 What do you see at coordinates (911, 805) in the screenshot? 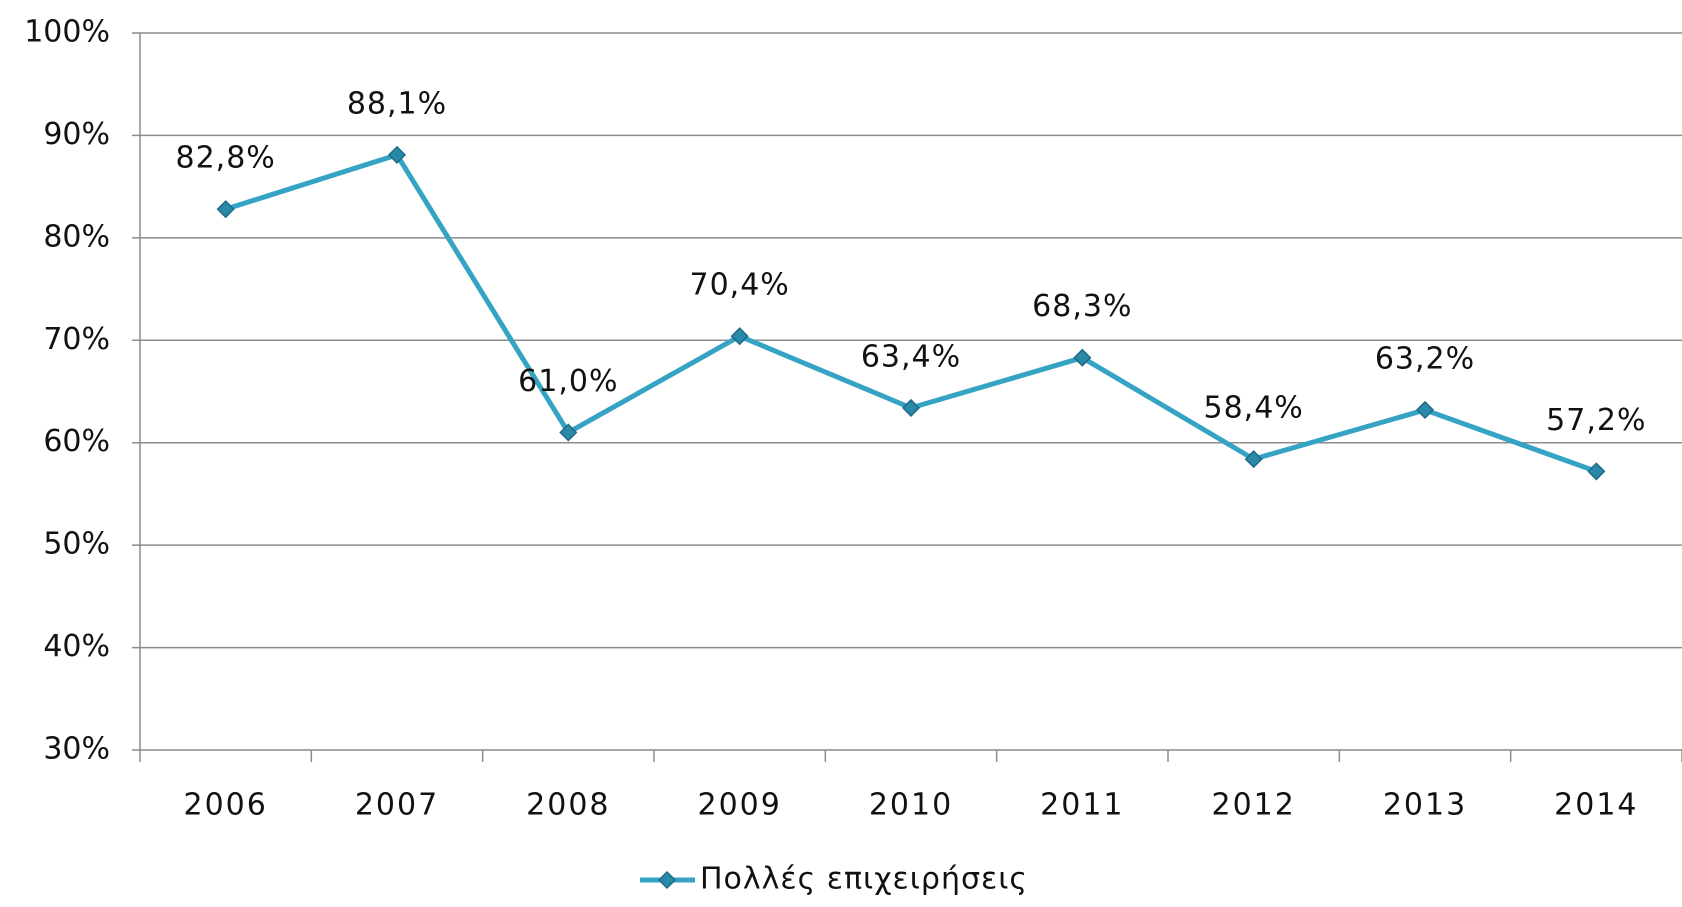
I see `x-tick-label: 2010` at bounding box center [911, 805].